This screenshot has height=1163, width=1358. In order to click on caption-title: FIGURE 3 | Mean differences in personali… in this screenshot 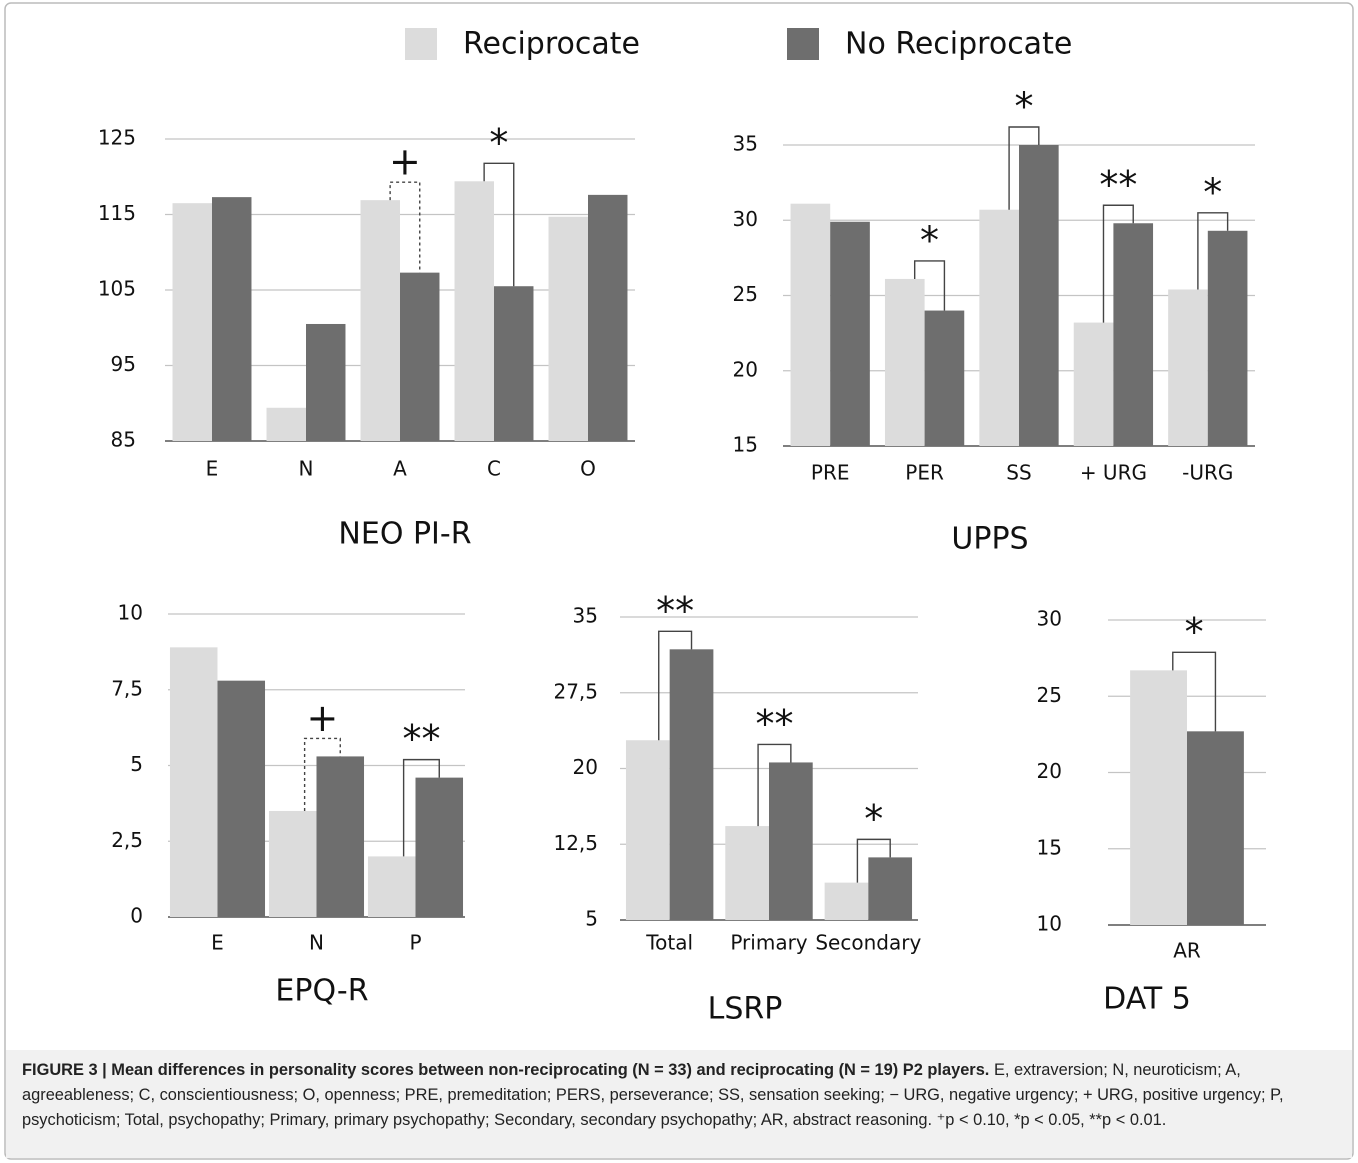, I will do `click(506, 1070)`.